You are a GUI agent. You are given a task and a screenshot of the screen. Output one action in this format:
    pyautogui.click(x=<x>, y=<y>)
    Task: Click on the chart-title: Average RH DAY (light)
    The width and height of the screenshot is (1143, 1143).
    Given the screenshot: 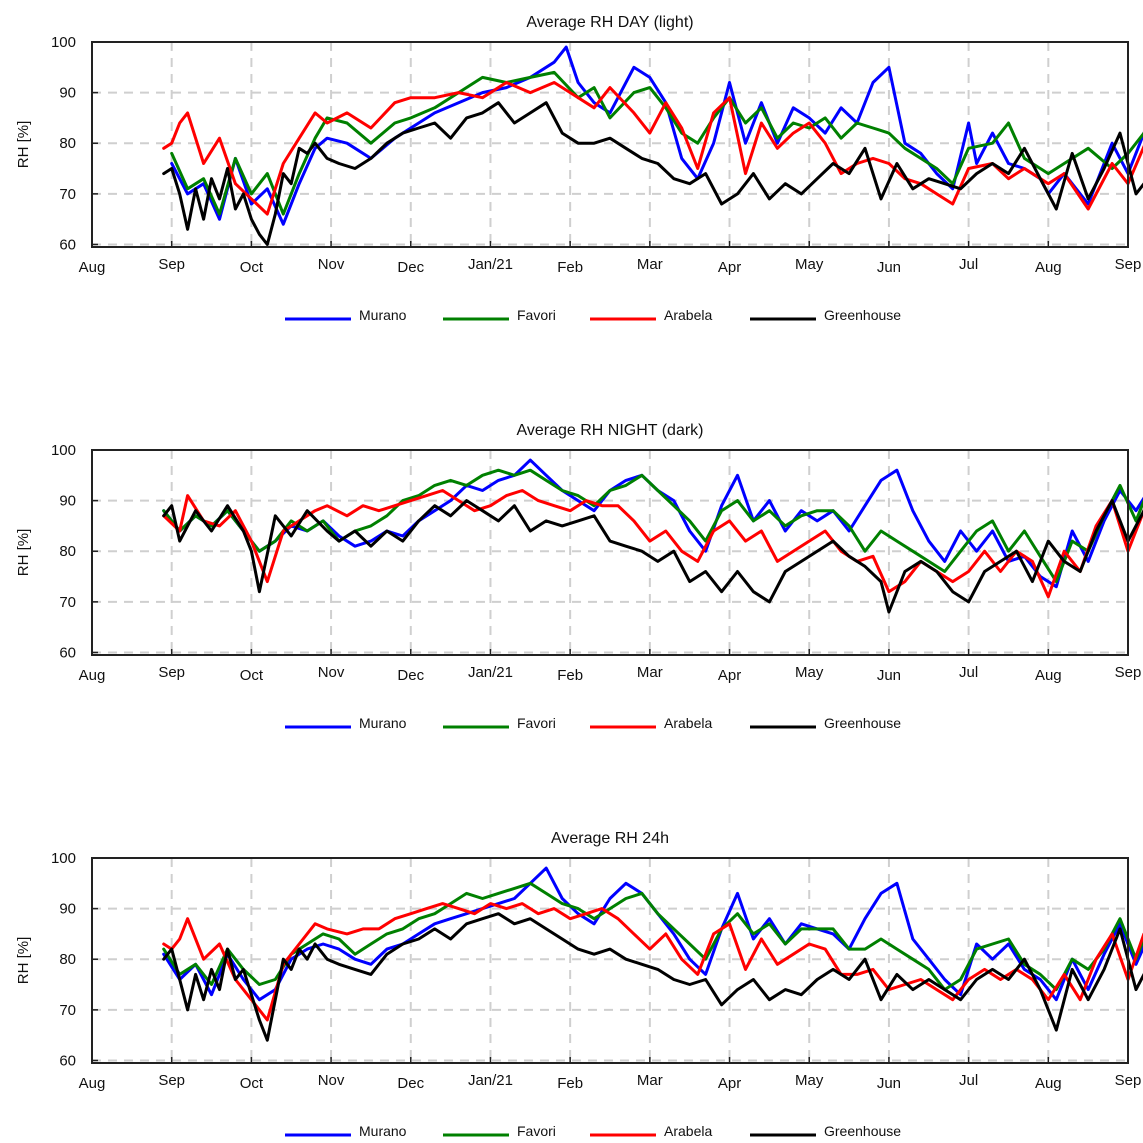 What is the action you would take?
    pyautogui.click(x=609, y=22)
    